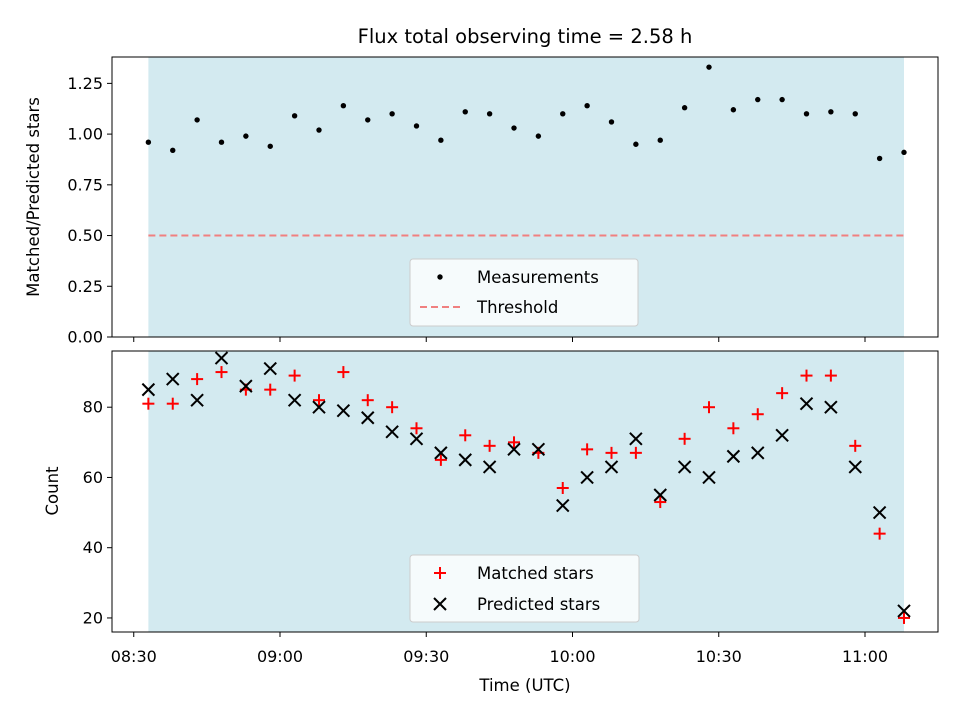 This screenshot has height=720, width=960. I want to click on y-tick-label: 0.00, so click(85, 337).